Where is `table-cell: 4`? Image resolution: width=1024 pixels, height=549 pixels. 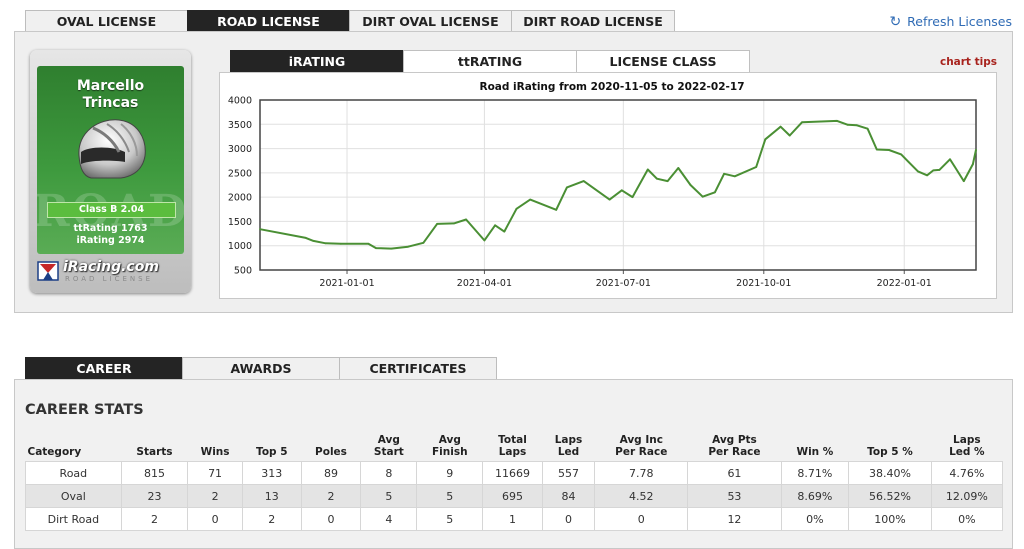
table-cell: 4 is located at coordinates (389, 519).